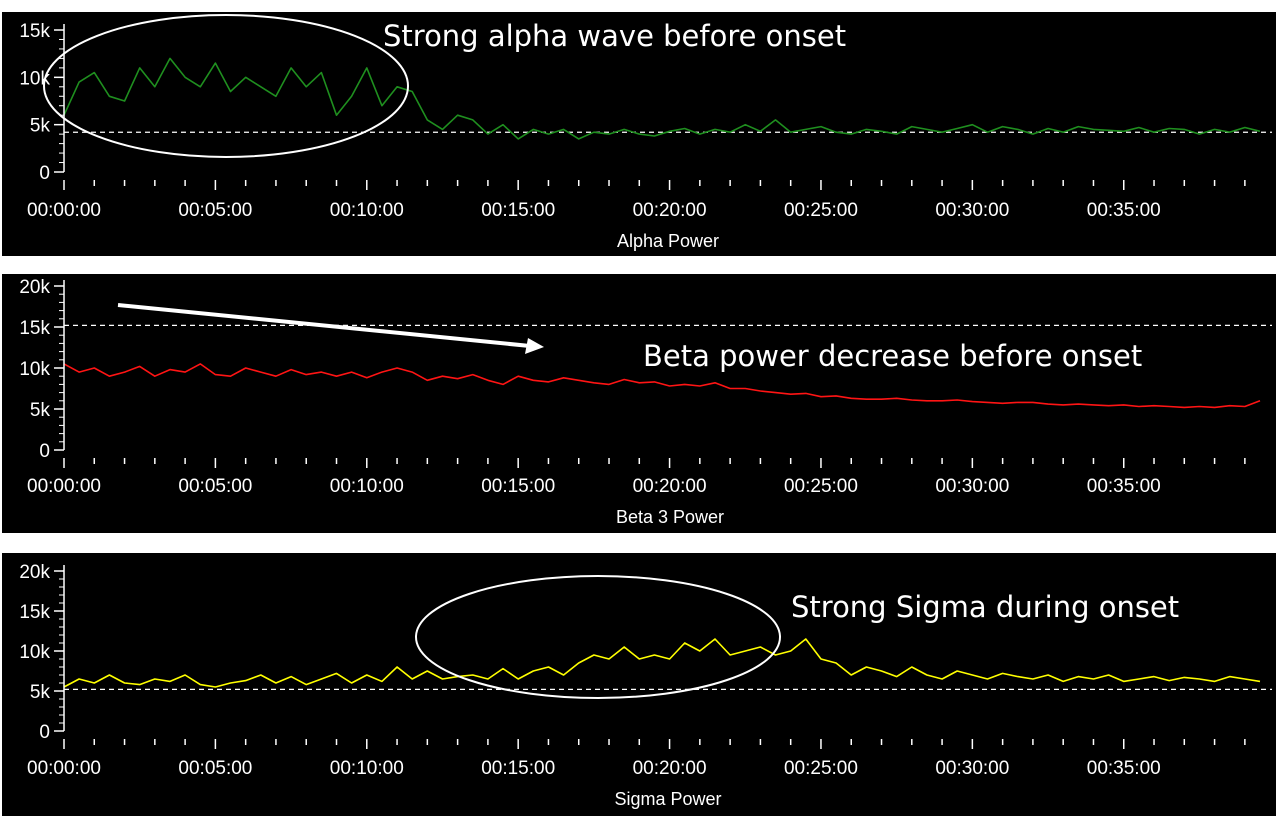 Image resolution: width=1282 pixels, height=819 pixels. Describe the element at coordinates (668, 241) in the screenshot. I see `x-axis-title: Alpha Power` at that location.